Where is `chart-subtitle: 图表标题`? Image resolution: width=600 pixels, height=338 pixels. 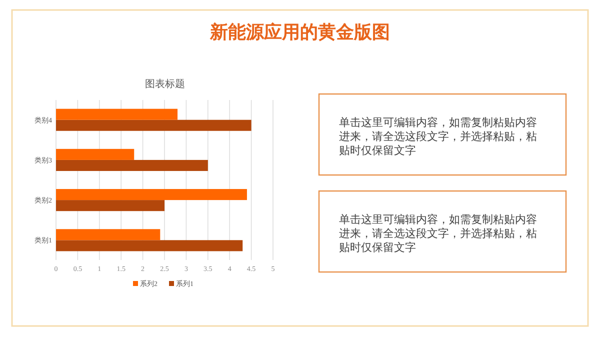 chart-subtitle: 图表标题 is located at coordinates (165, 84).